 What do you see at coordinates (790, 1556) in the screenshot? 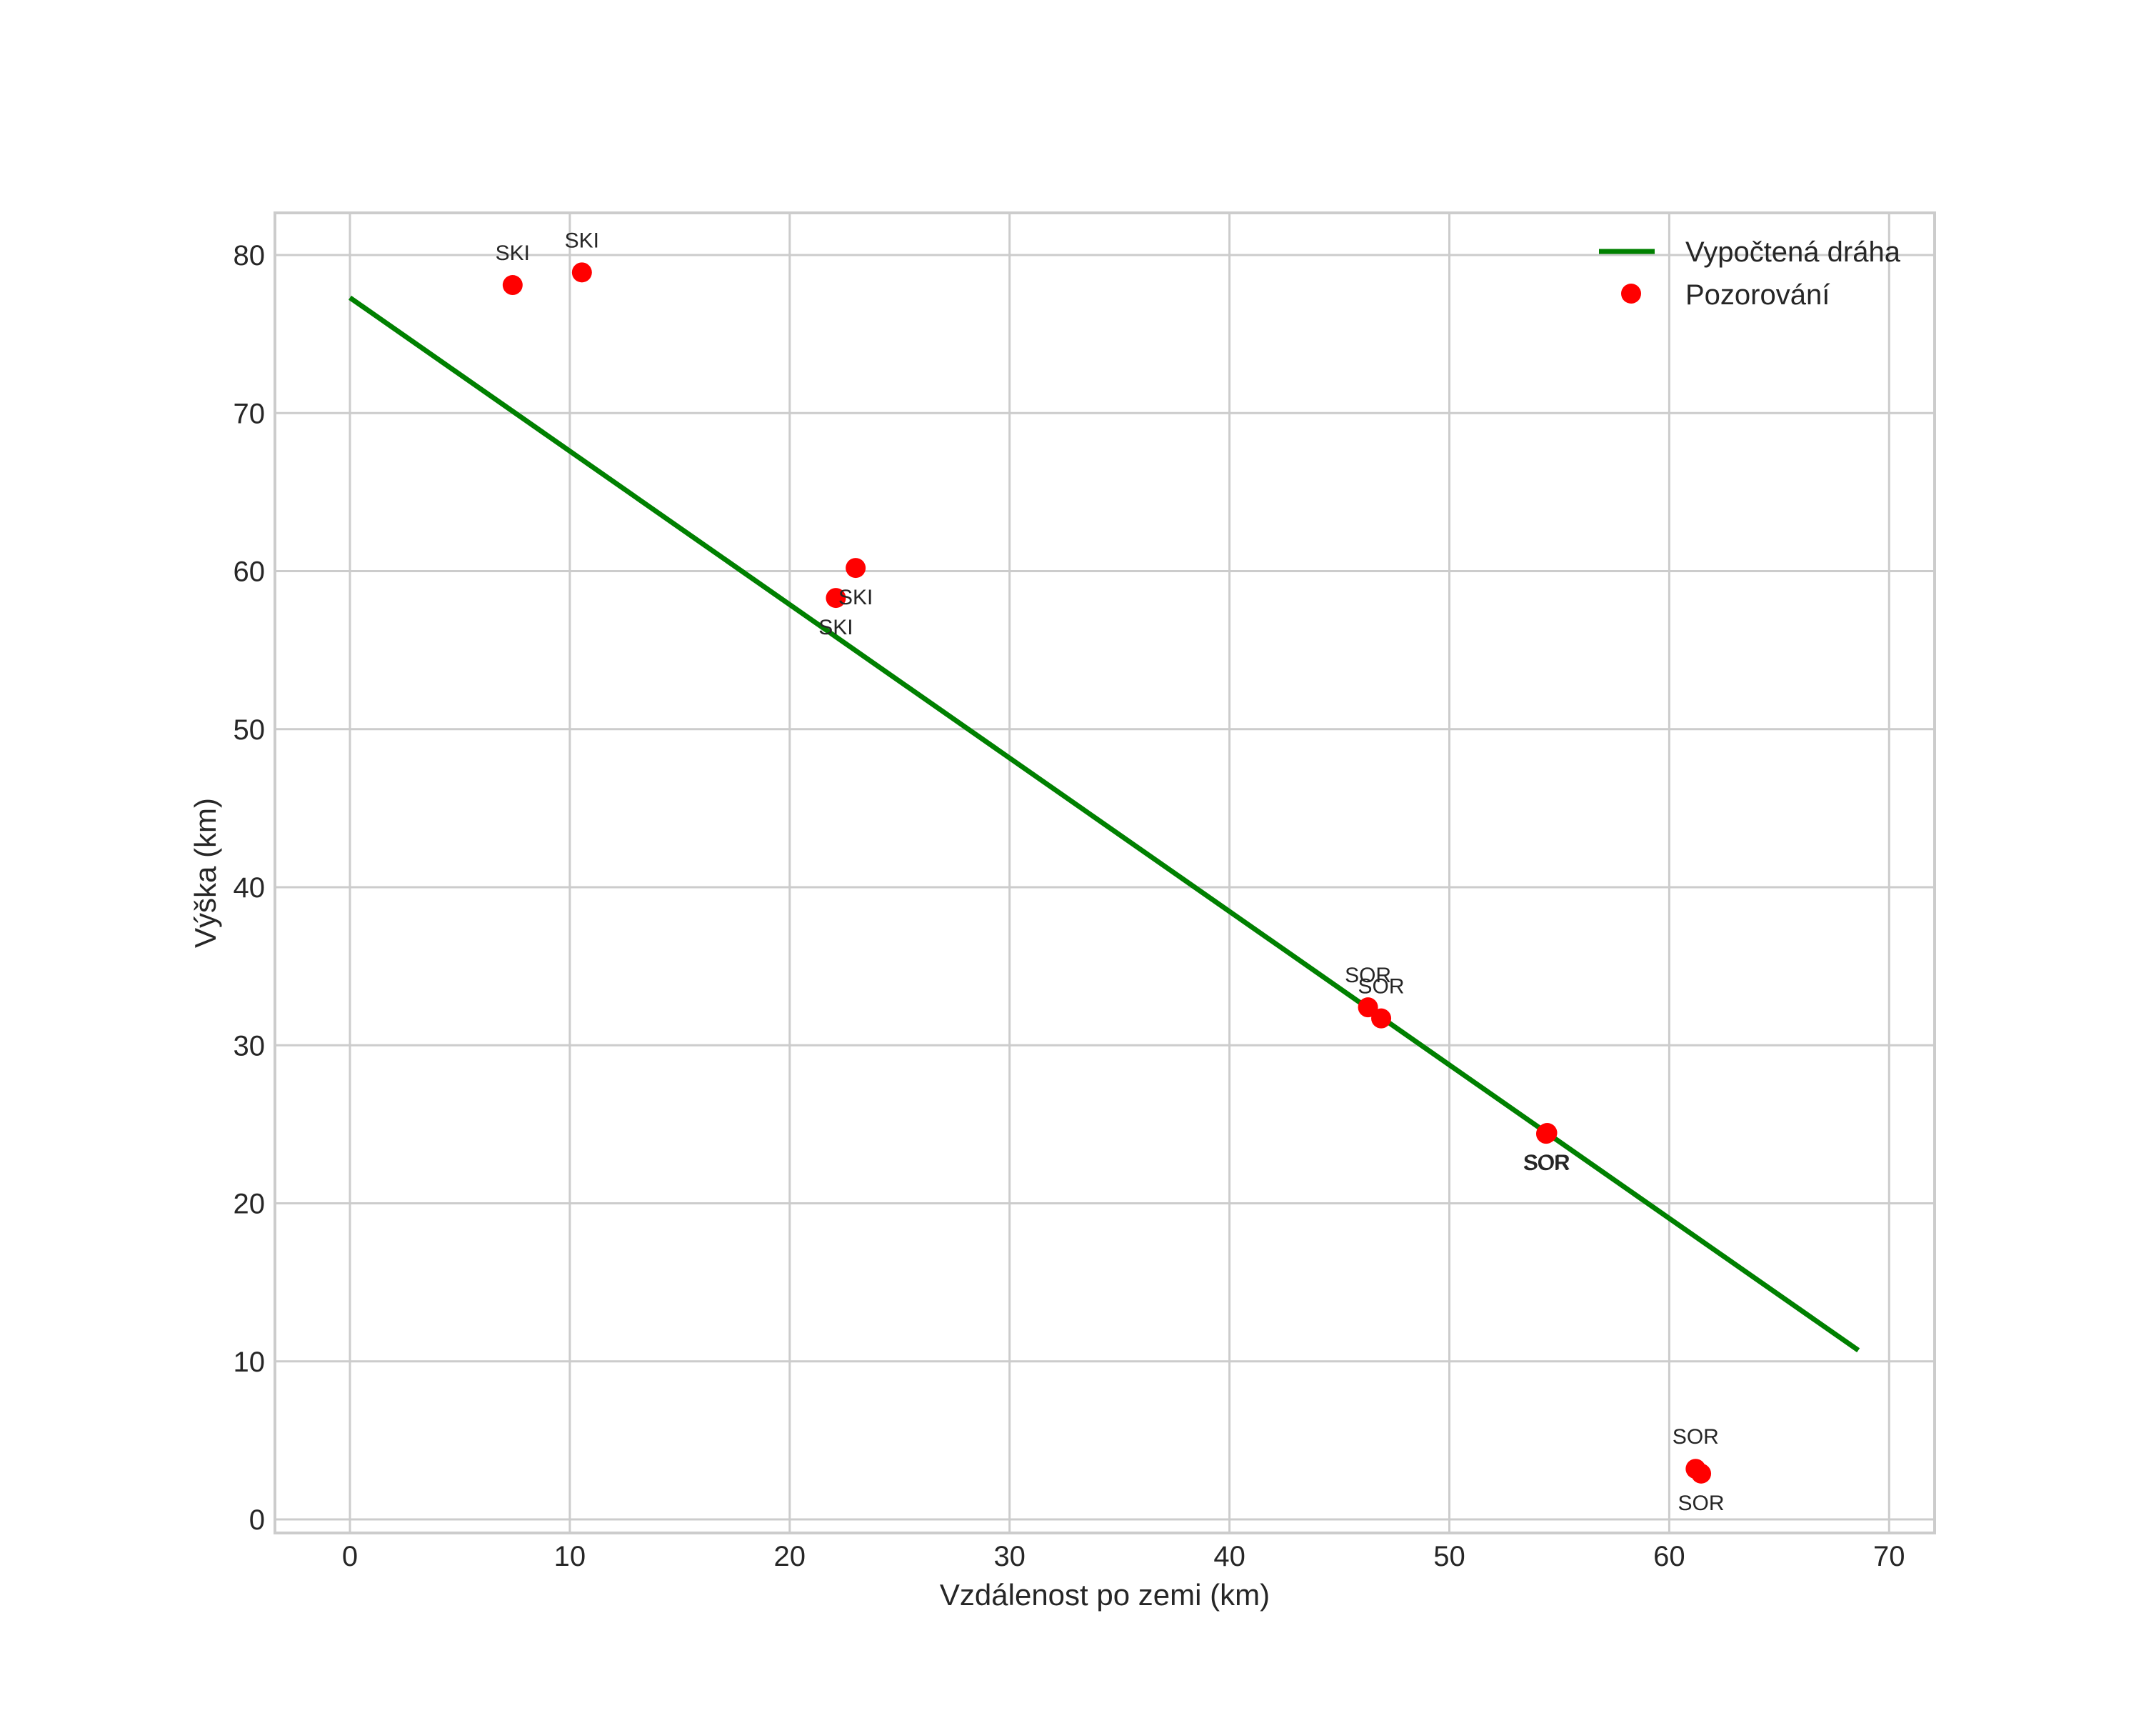
I see `x-tick-label: 20` at bounding box center [790, 1556].